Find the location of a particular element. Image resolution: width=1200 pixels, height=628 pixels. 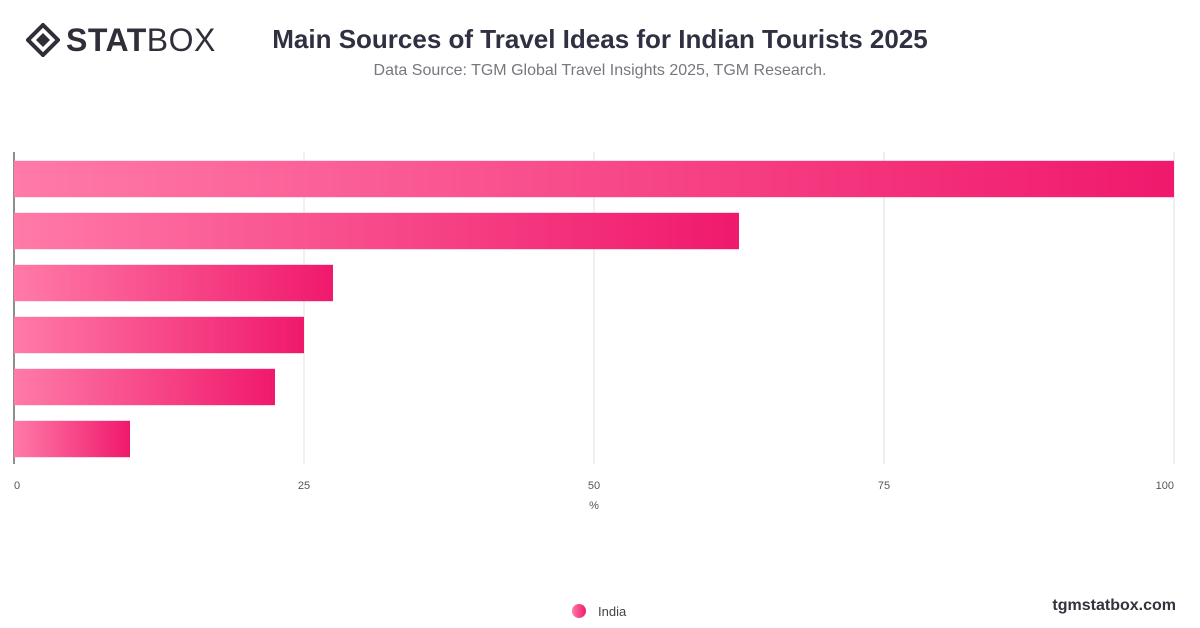

statbox-logo: STATBOX is located at coordinates (121, 40).